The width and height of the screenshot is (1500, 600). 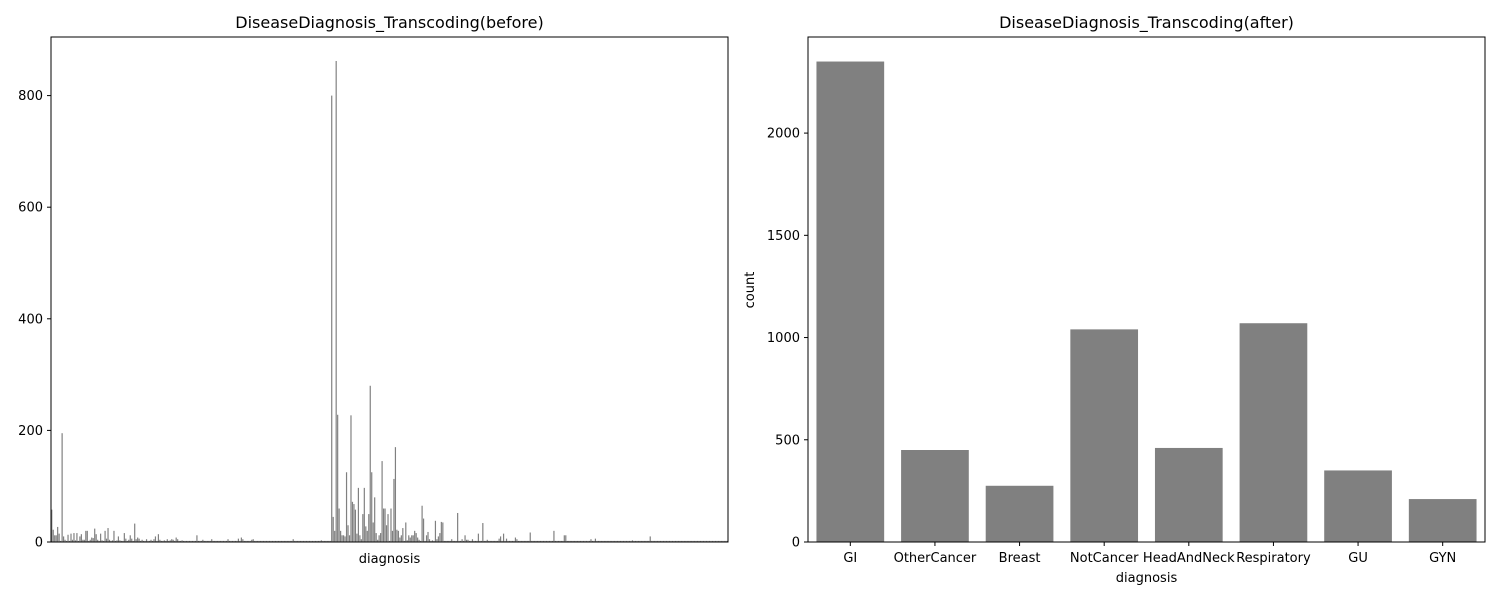 What do you see at coordinates (850, 558) in the screenshot?
I see `chart-after-xtick-label: GI` at bounding box center [850, 558].